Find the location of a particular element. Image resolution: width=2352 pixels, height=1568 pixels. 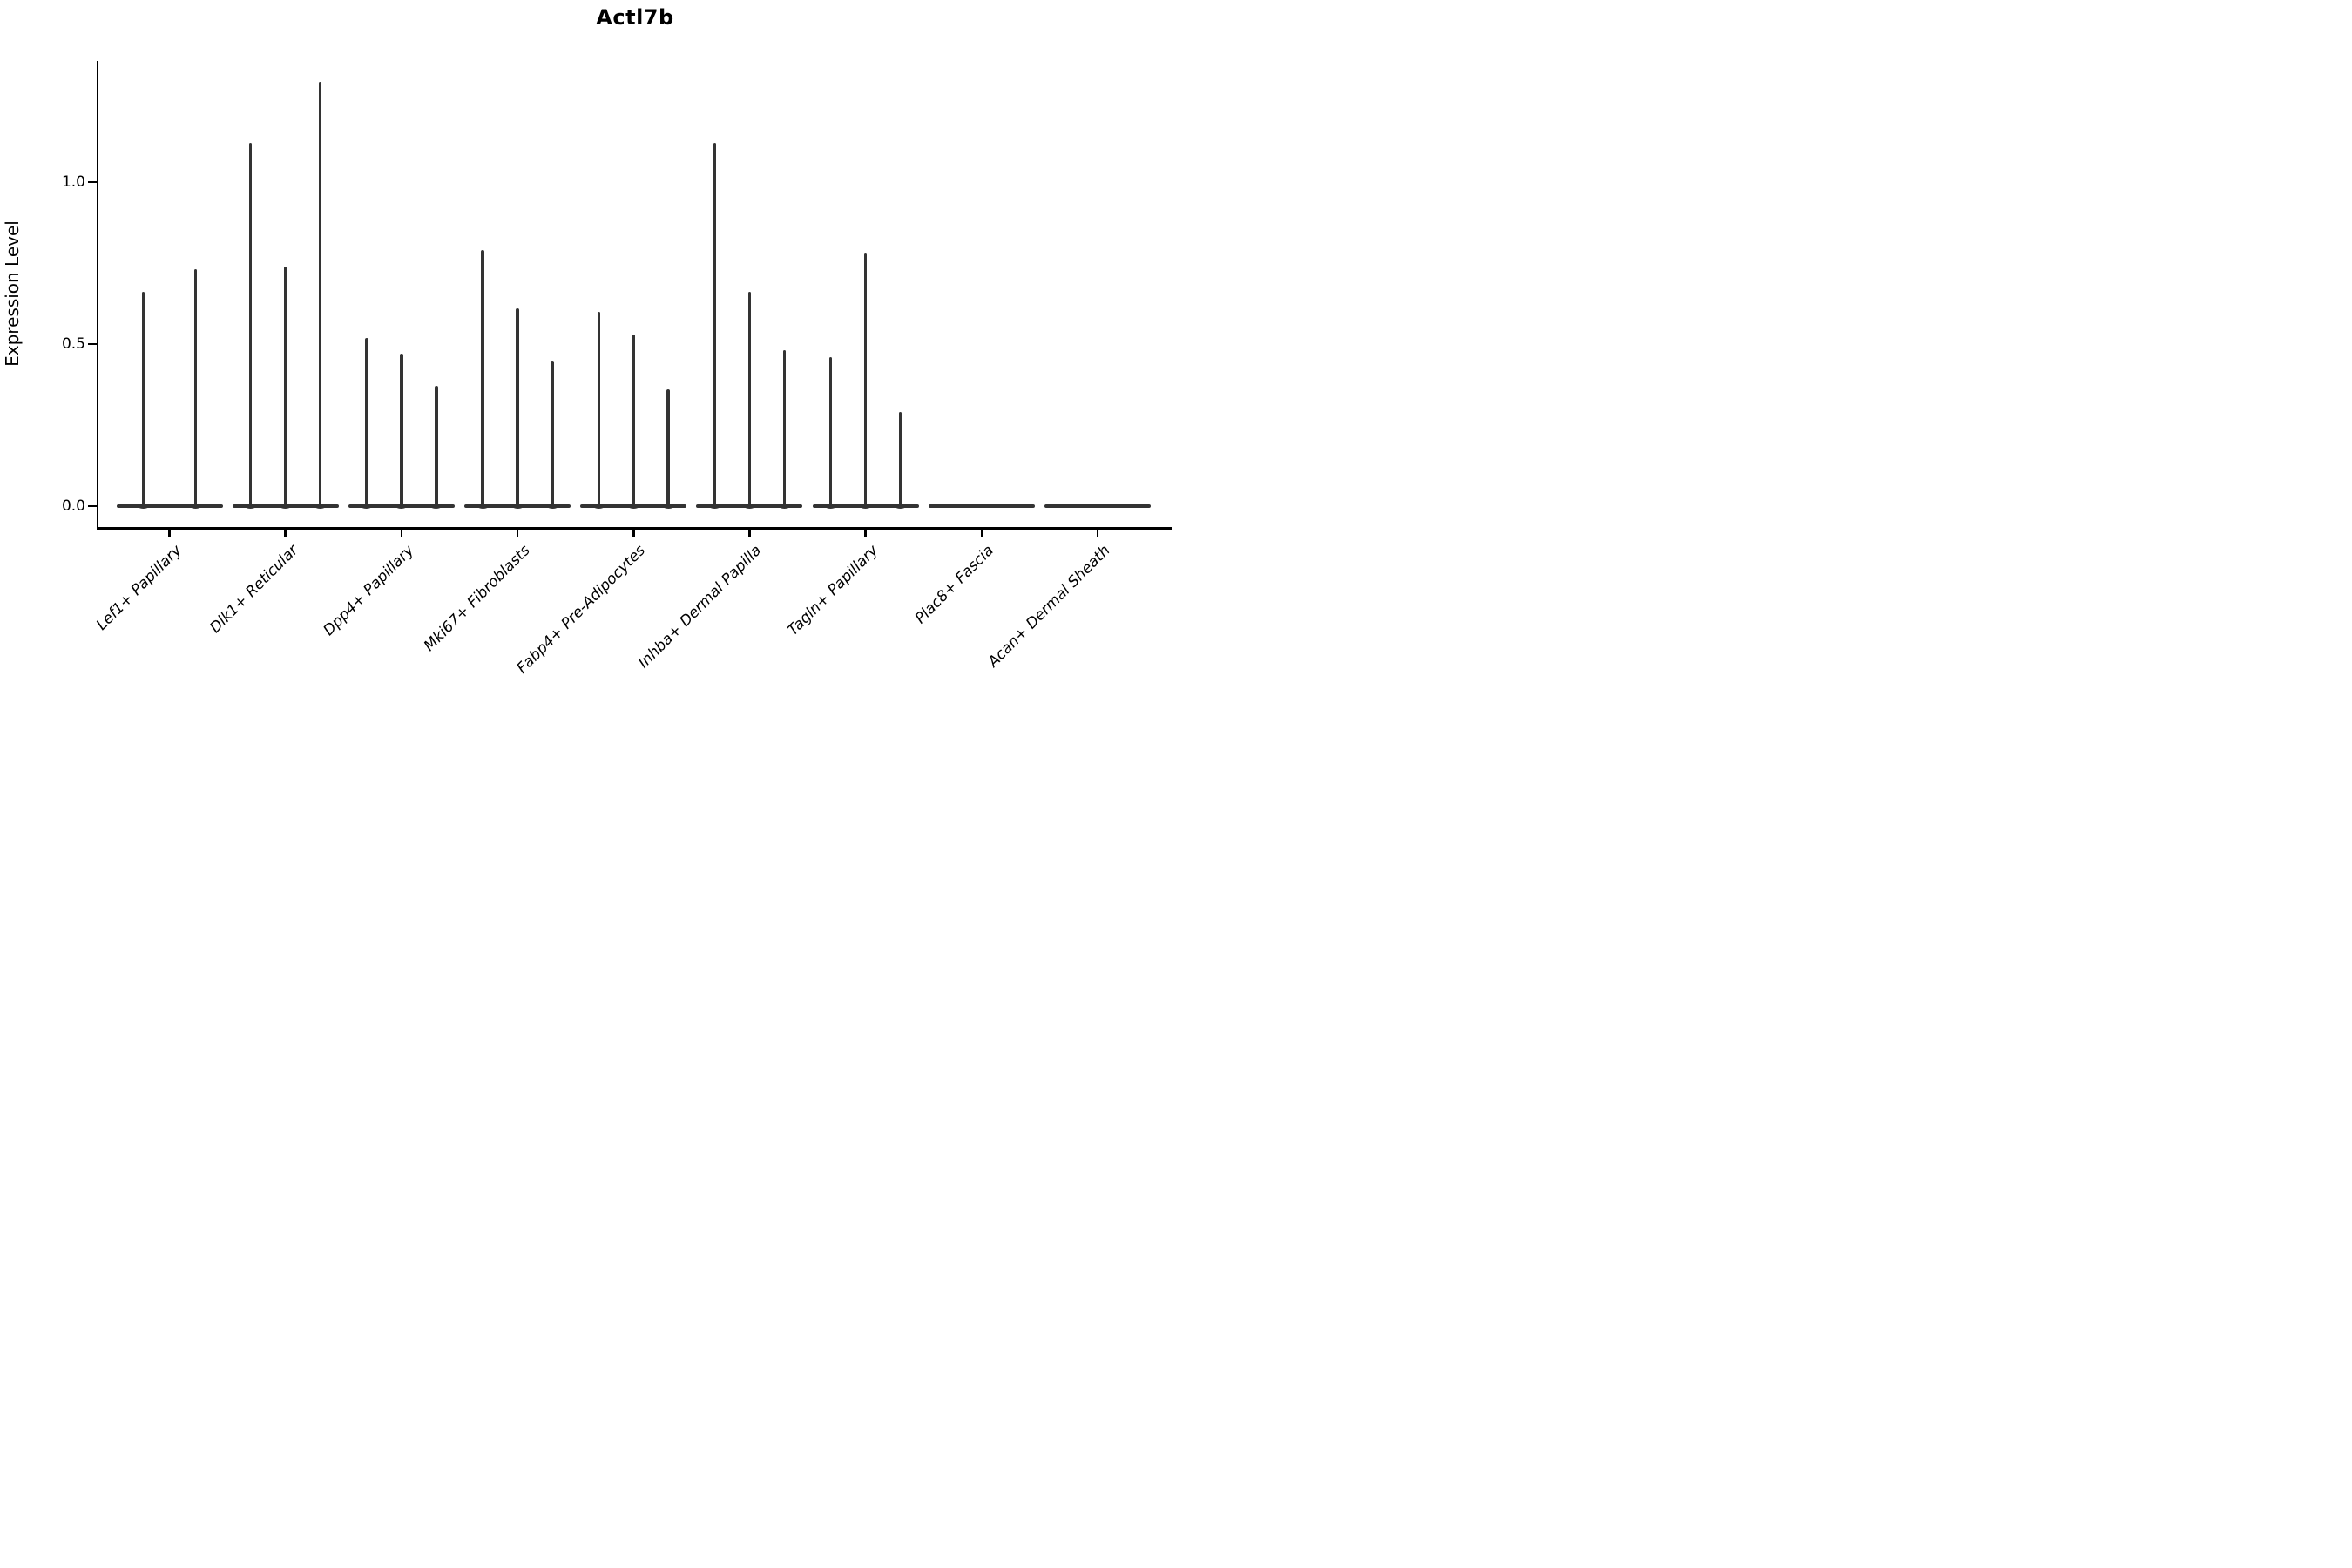

x-tick-label-text: Dpp4+ Papillary is located at coordinates (369, 590).